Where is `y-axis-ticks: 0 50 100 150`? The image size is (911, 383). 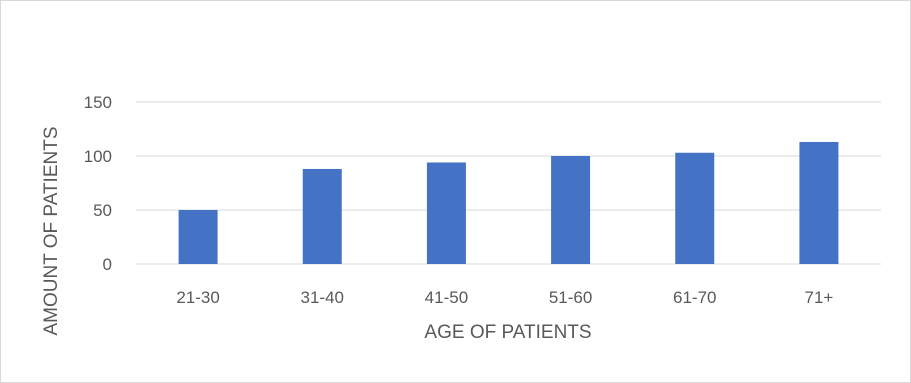
y-axis-ticks: 0 50 100 150 is located at coordinates (98, 183).